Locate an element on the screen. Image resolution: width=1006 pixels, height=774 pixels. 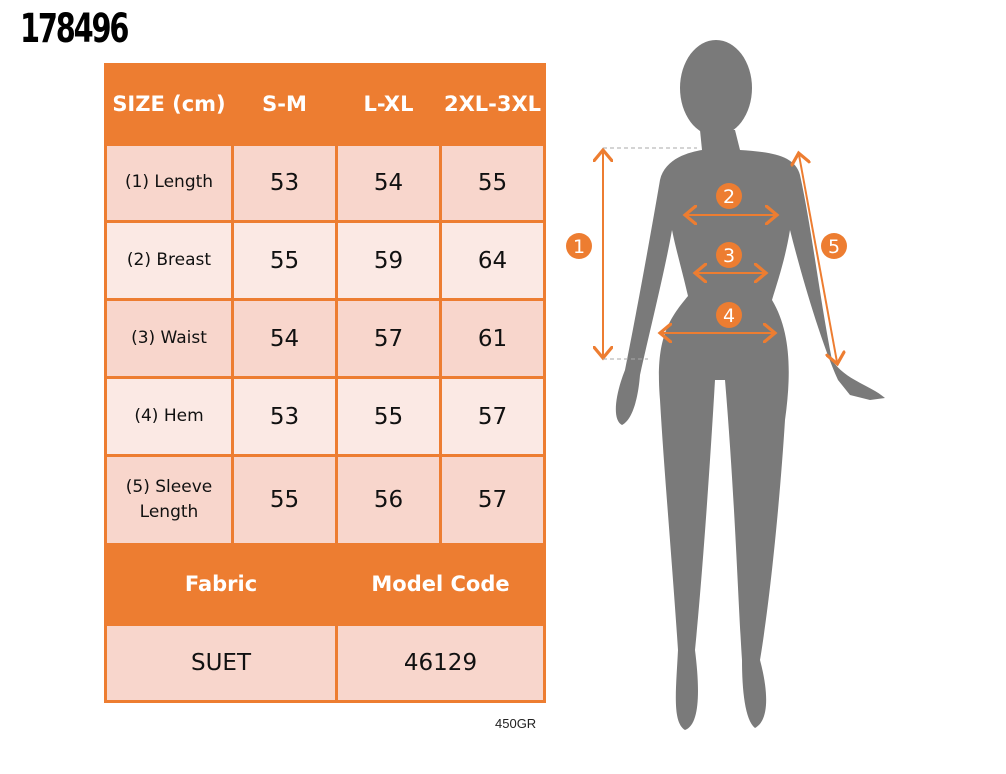
table-row: (3) Waist 54 57 61 is located at coordinates (325, 338).